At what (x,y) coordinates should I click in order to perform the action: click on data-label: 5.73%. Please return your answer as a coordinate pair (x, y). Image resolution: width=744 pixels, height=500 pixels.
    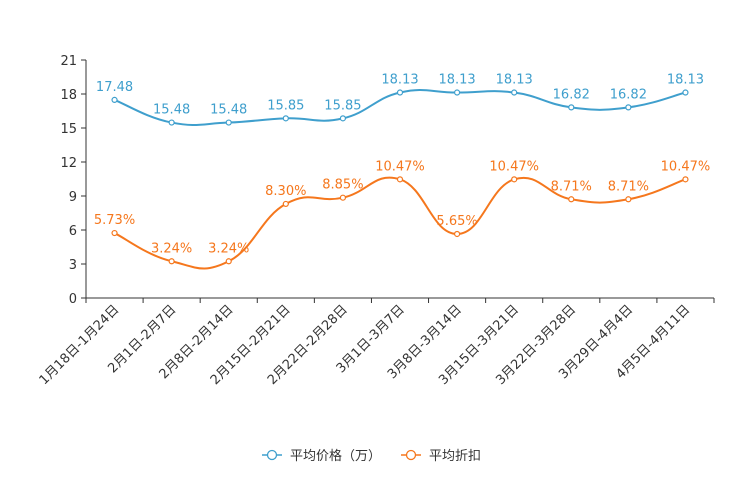
    Looking at the image, I should click on (114, 220).